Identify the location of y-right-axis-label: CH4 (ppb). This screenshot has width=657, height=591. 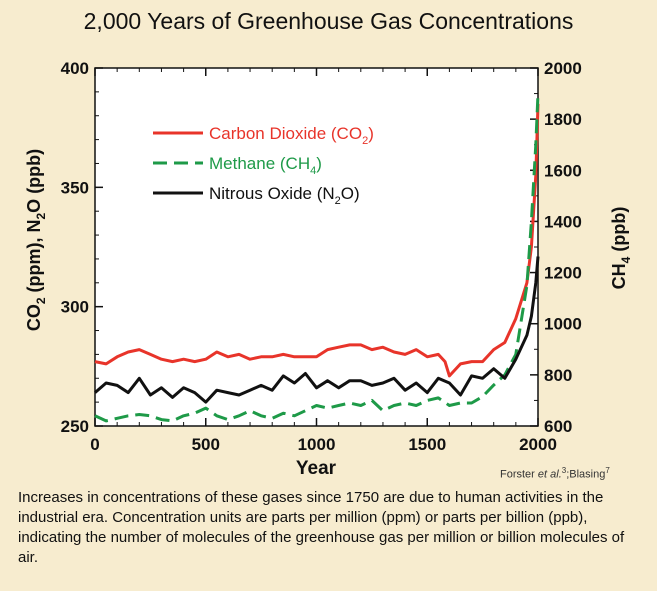
(621, 248).